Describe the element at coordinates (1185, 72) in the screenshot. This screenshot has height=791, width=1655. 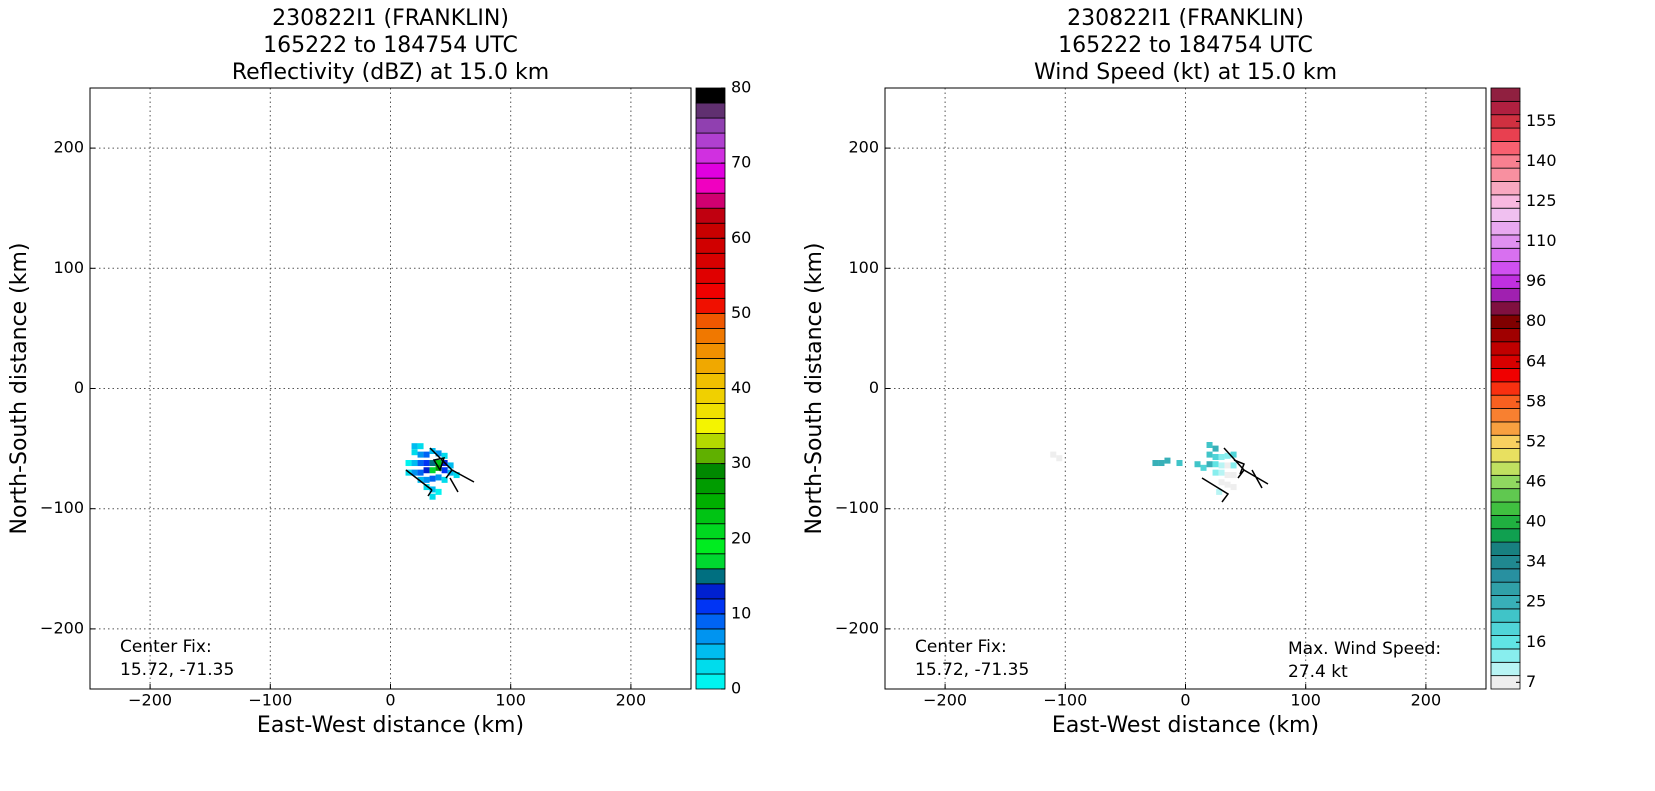
I see `chart-title: Wind Speed (kt) at 15.0 km` at that location.